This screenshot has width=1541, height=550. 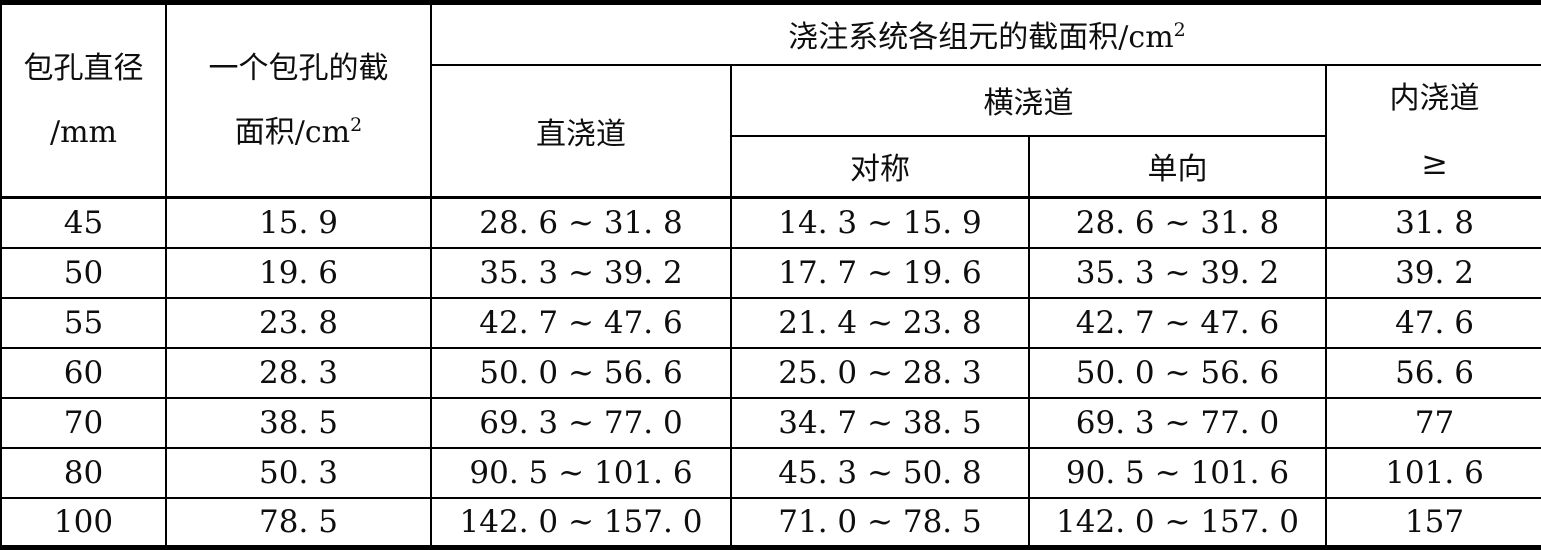 I want to click on col-header-runner-one-way: 单向, so click(x=1177, y=166).